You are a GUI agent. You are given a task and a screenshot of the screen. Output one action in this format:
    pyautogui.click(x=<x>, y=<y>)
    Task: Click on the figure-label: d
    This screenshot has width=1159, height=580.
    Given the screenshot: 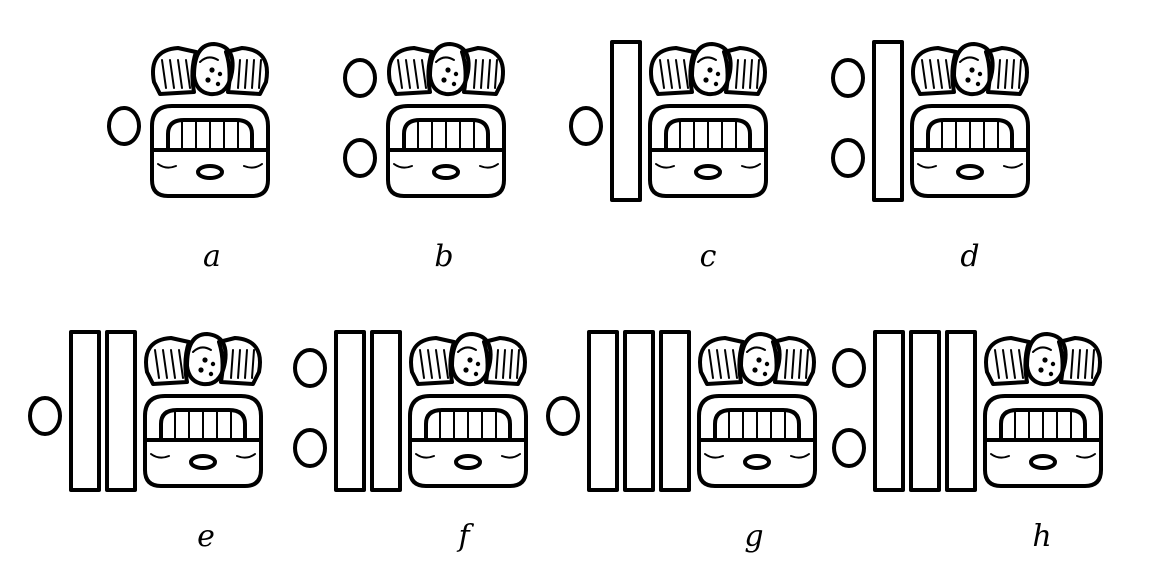 What is the action you would take?
    pyautogui.click(x=969, y=256)
    